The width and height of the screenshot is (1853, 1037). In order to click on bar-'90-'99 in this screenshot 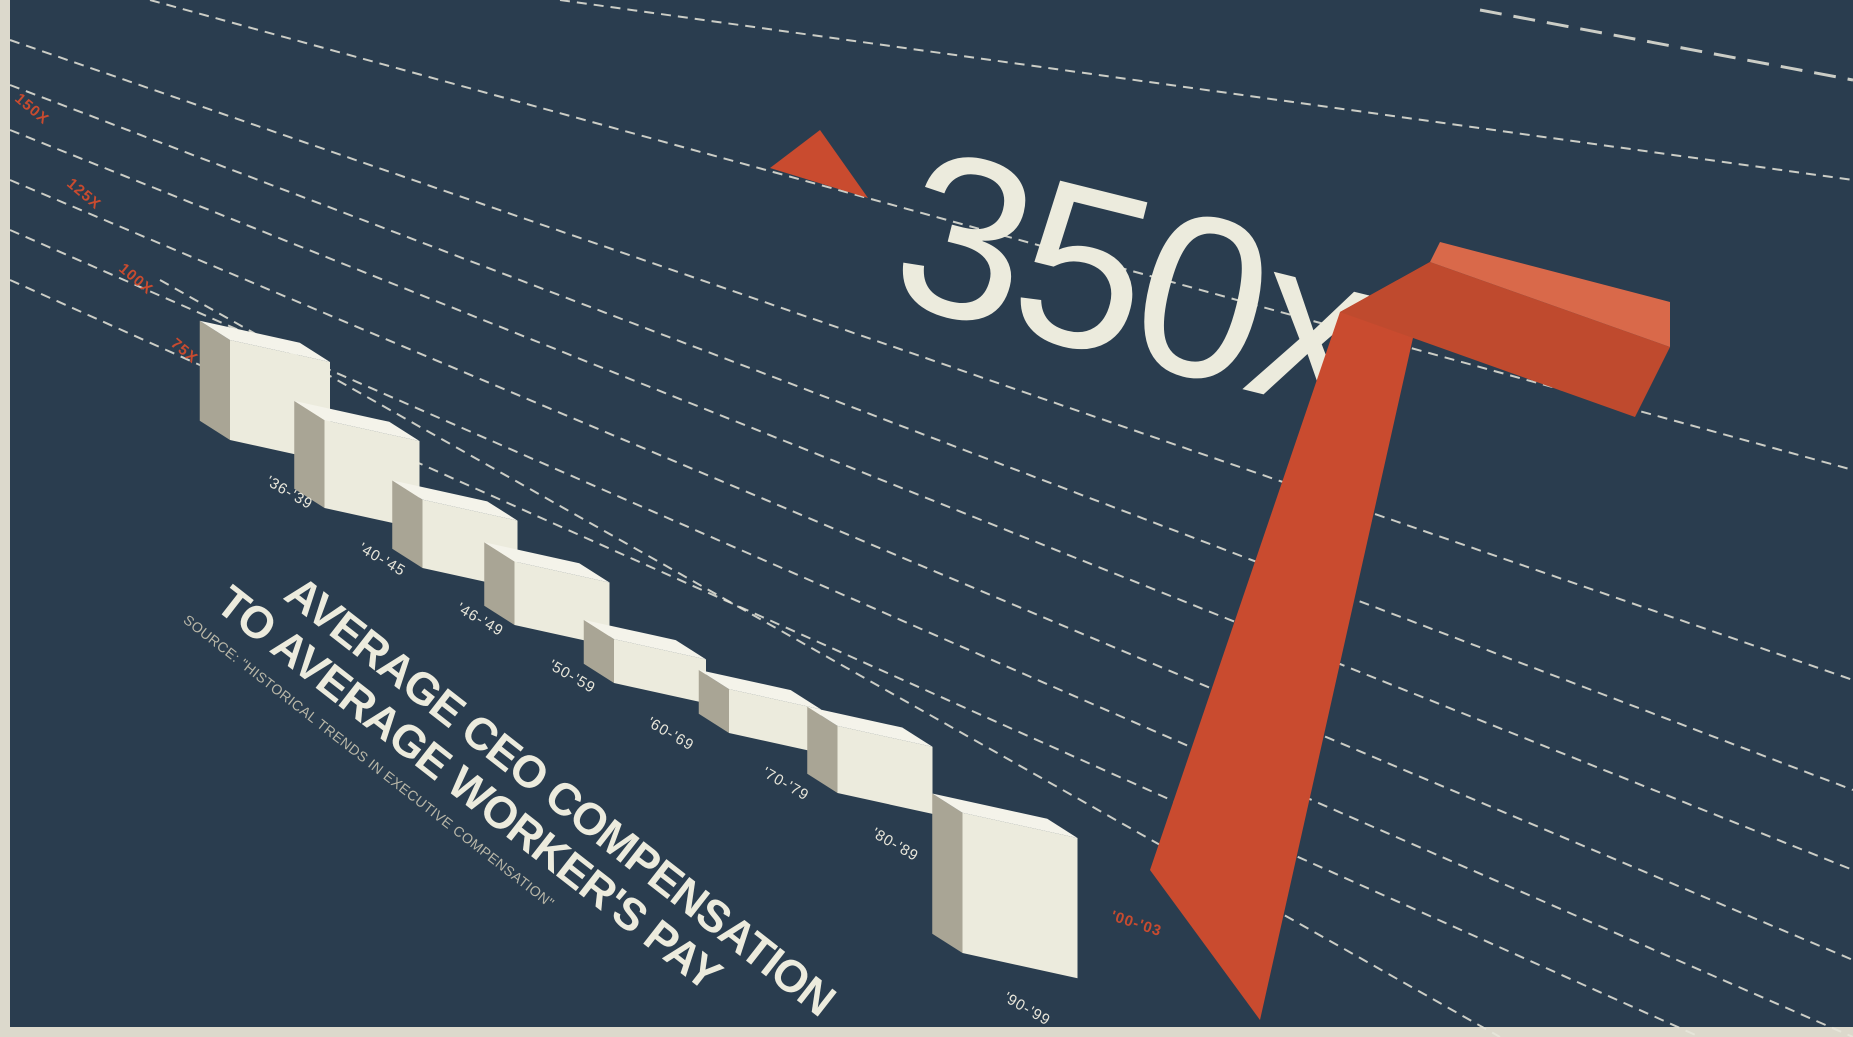, I will do `click(1005, 886)`.